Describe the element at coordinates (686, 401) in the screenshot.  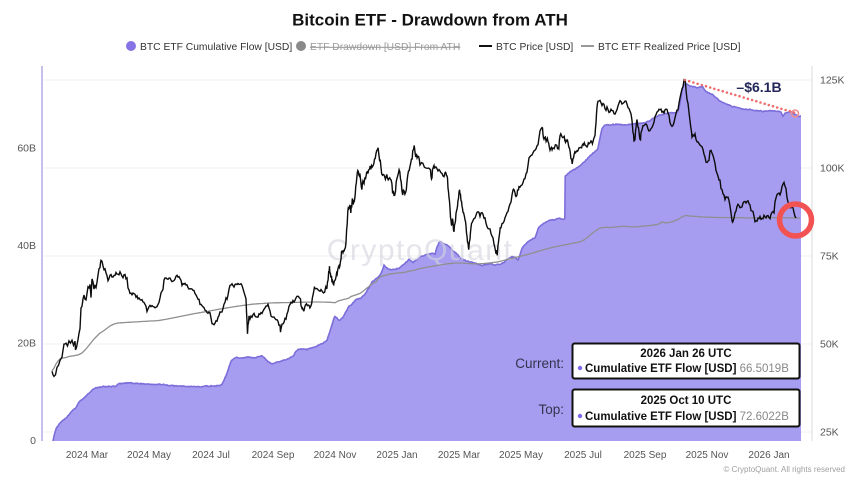
I see `svg-text: 2025 Oct 10 UTC` at that location.